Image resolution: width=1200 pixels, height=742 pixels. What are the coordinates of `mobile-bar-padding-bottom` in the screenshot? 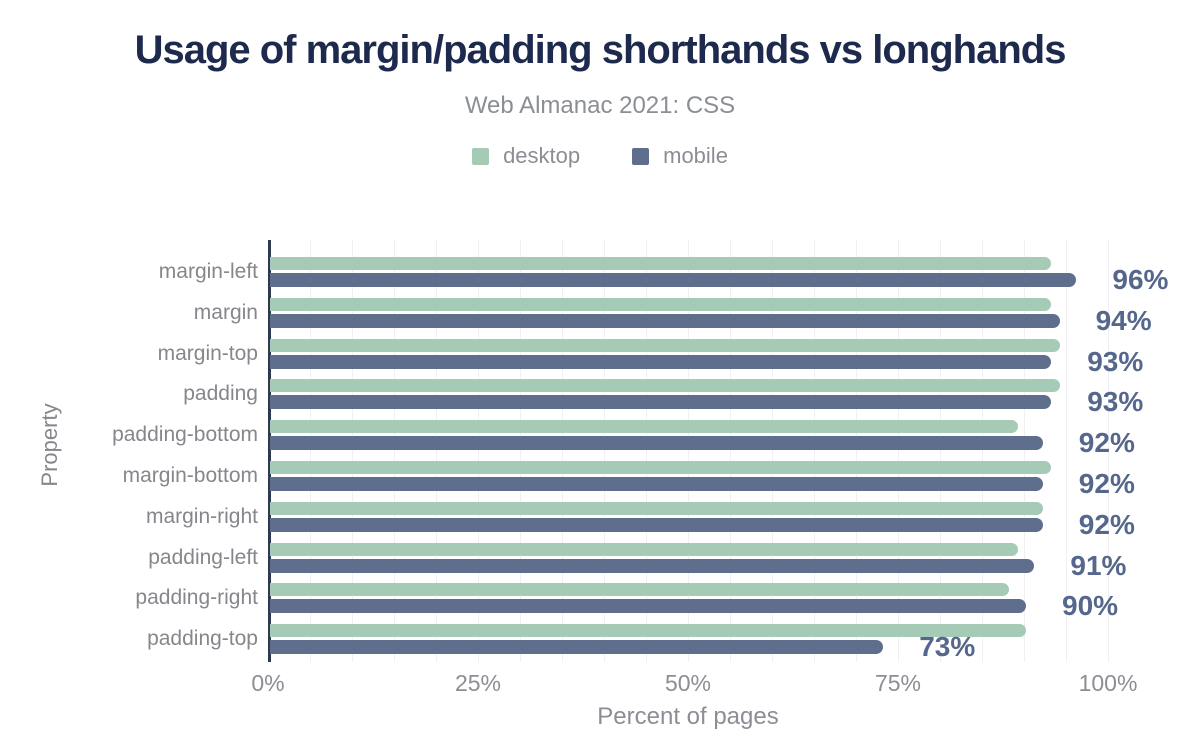 It's located at (656, 443).